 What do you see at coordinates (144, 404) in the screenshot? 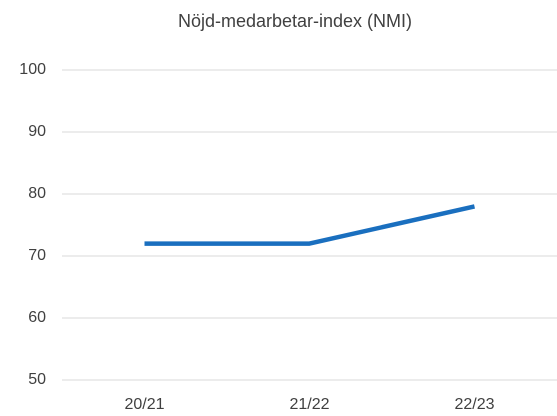
I see `x-tick-label: 20/21` at bounding box center [144, 404].